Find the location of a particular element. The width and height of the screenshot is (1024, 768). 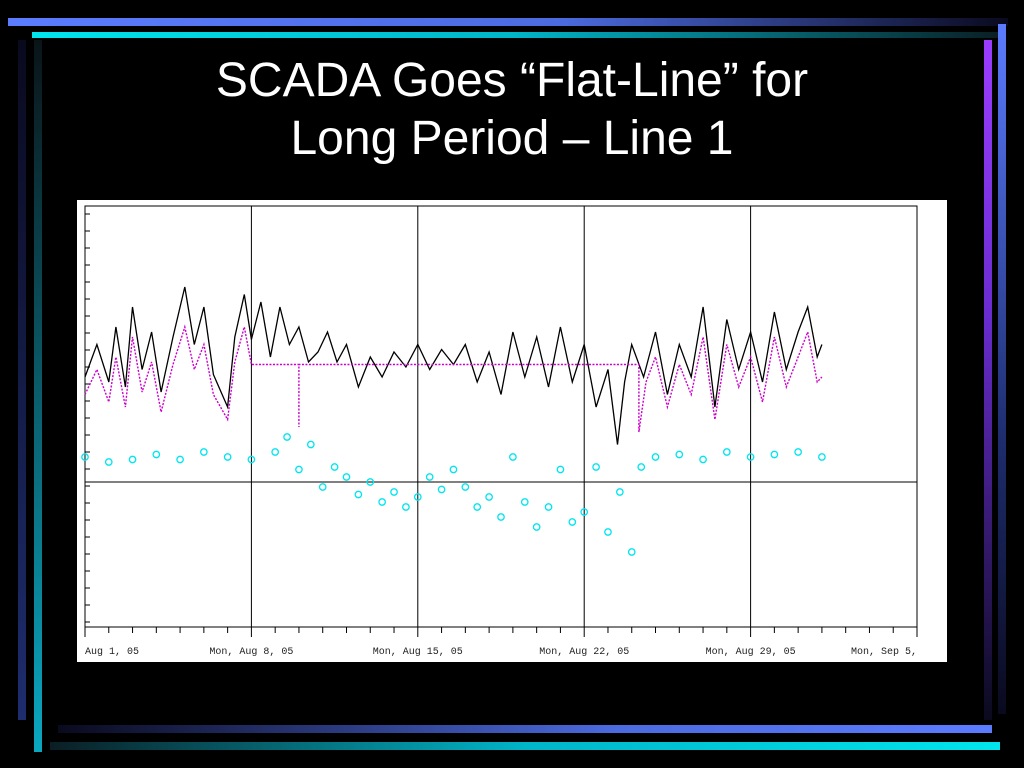

decorative-bar-left-cyan is located at coordinates (38, 396).